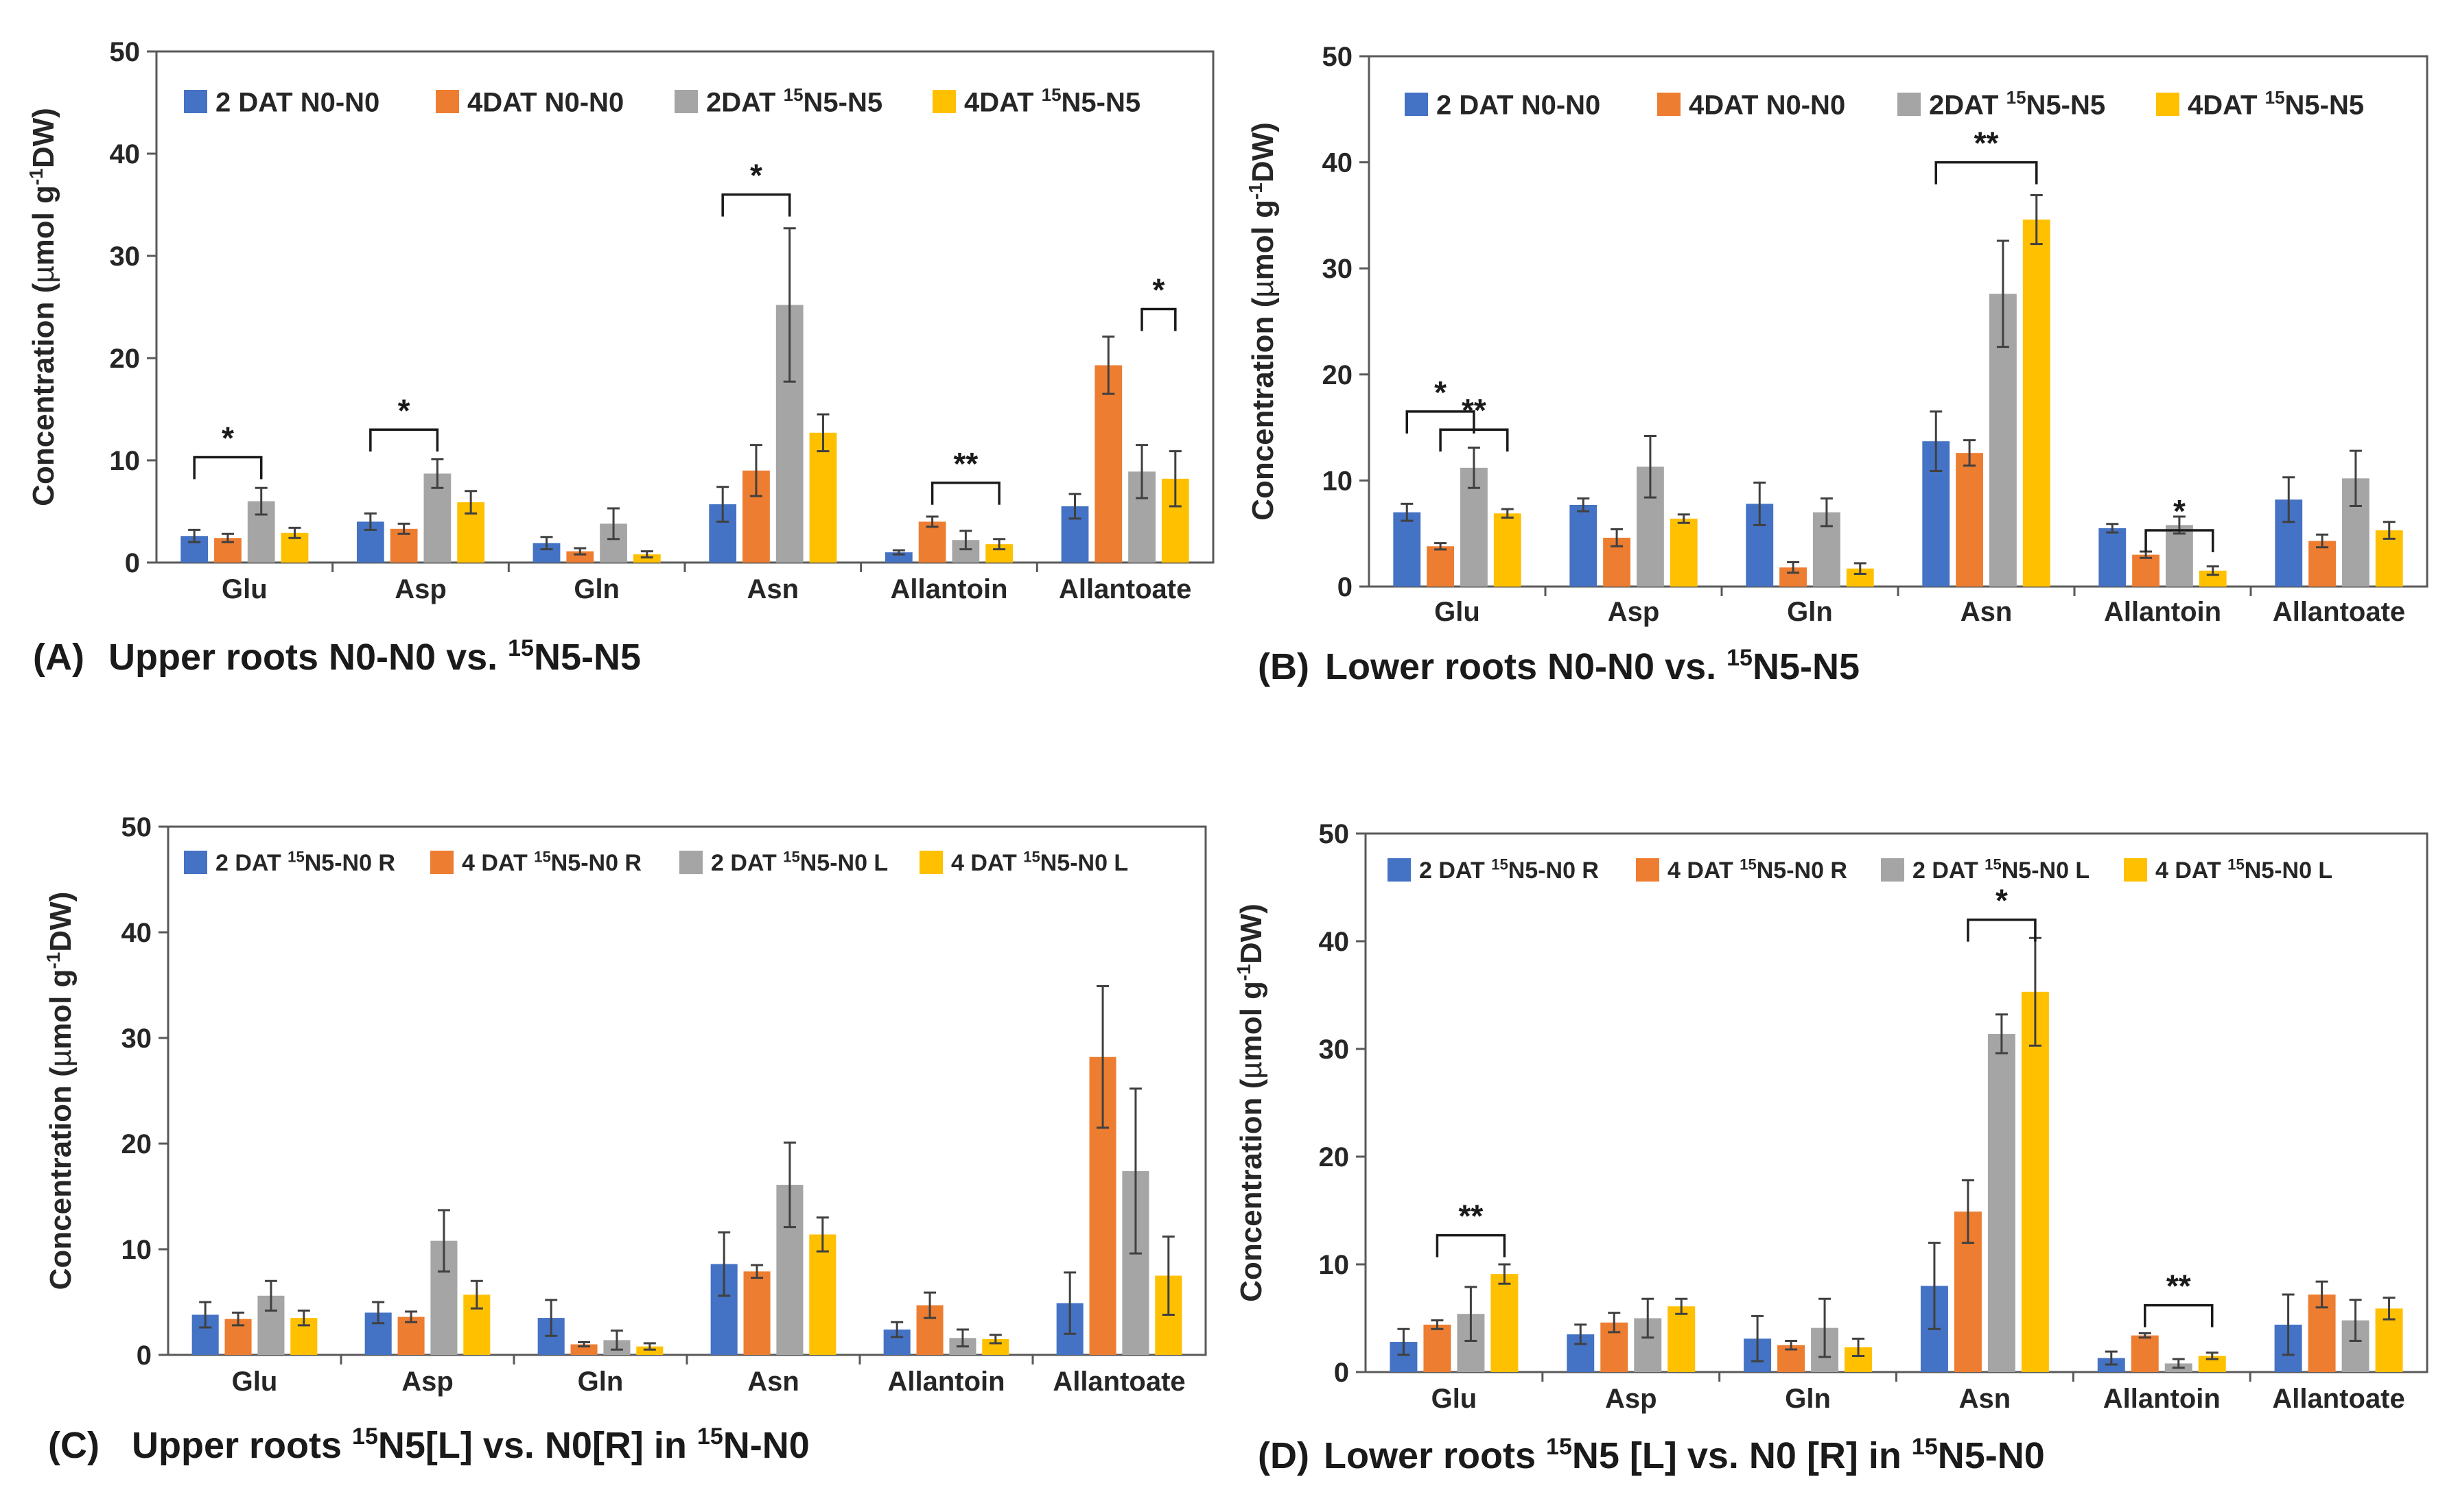 This screenshot has width=2458, height=1512. Describe the element at coordinates (1454, 1399) in the screenshot. I see `category-label: Glu` at that location.